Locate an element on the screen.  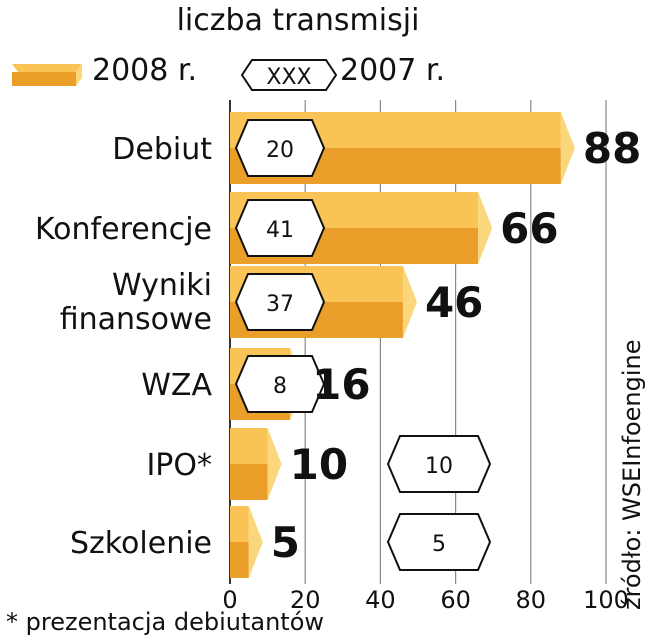
badge-2007-label: 41 is located at coordinates (280, 230).